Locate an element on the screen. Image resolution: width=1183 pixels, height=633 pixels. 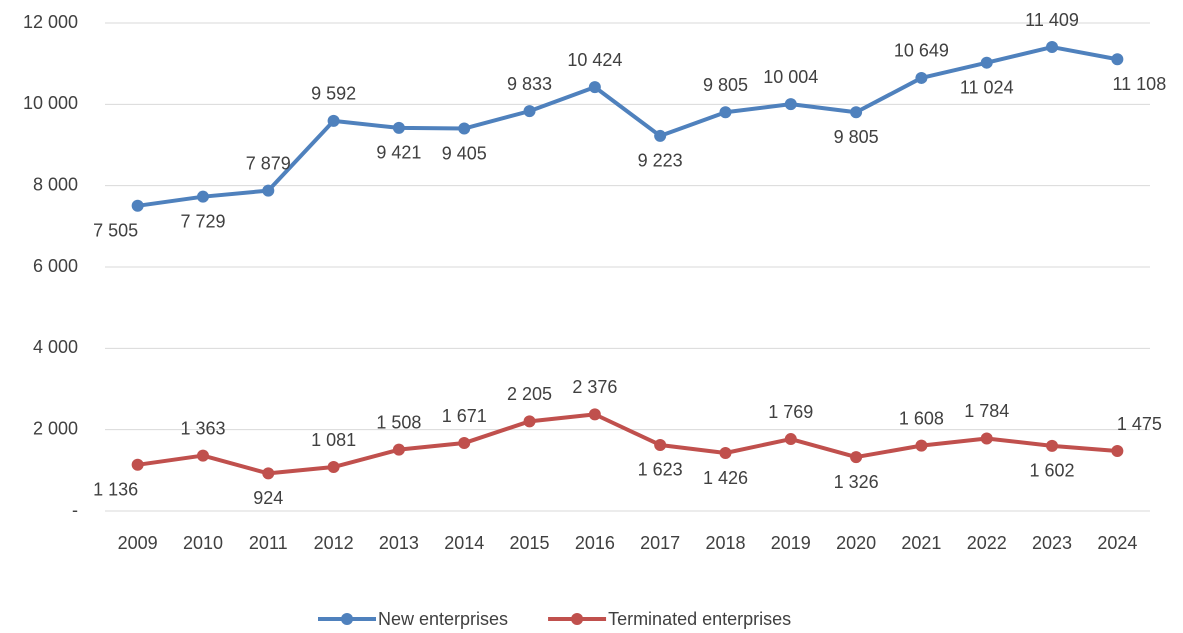
y-tick-label: 12 000 is located at coordinates (50, 22).